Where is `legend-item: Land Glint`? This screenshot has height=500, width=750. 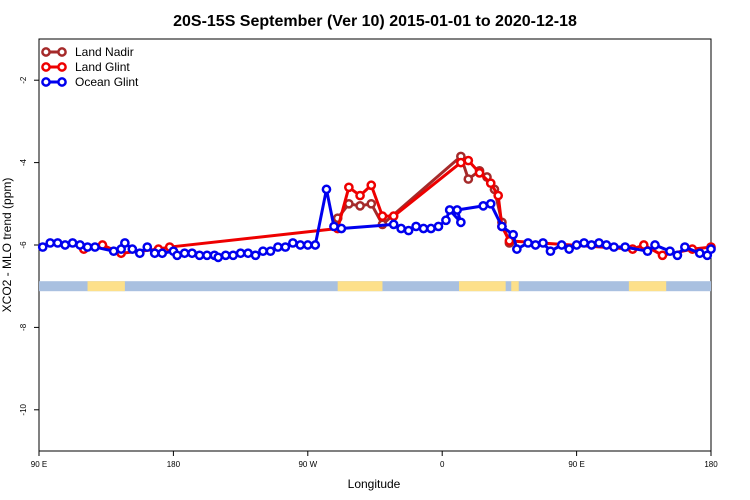 legend-item: Land Glint is located at coordinates (85, 67).